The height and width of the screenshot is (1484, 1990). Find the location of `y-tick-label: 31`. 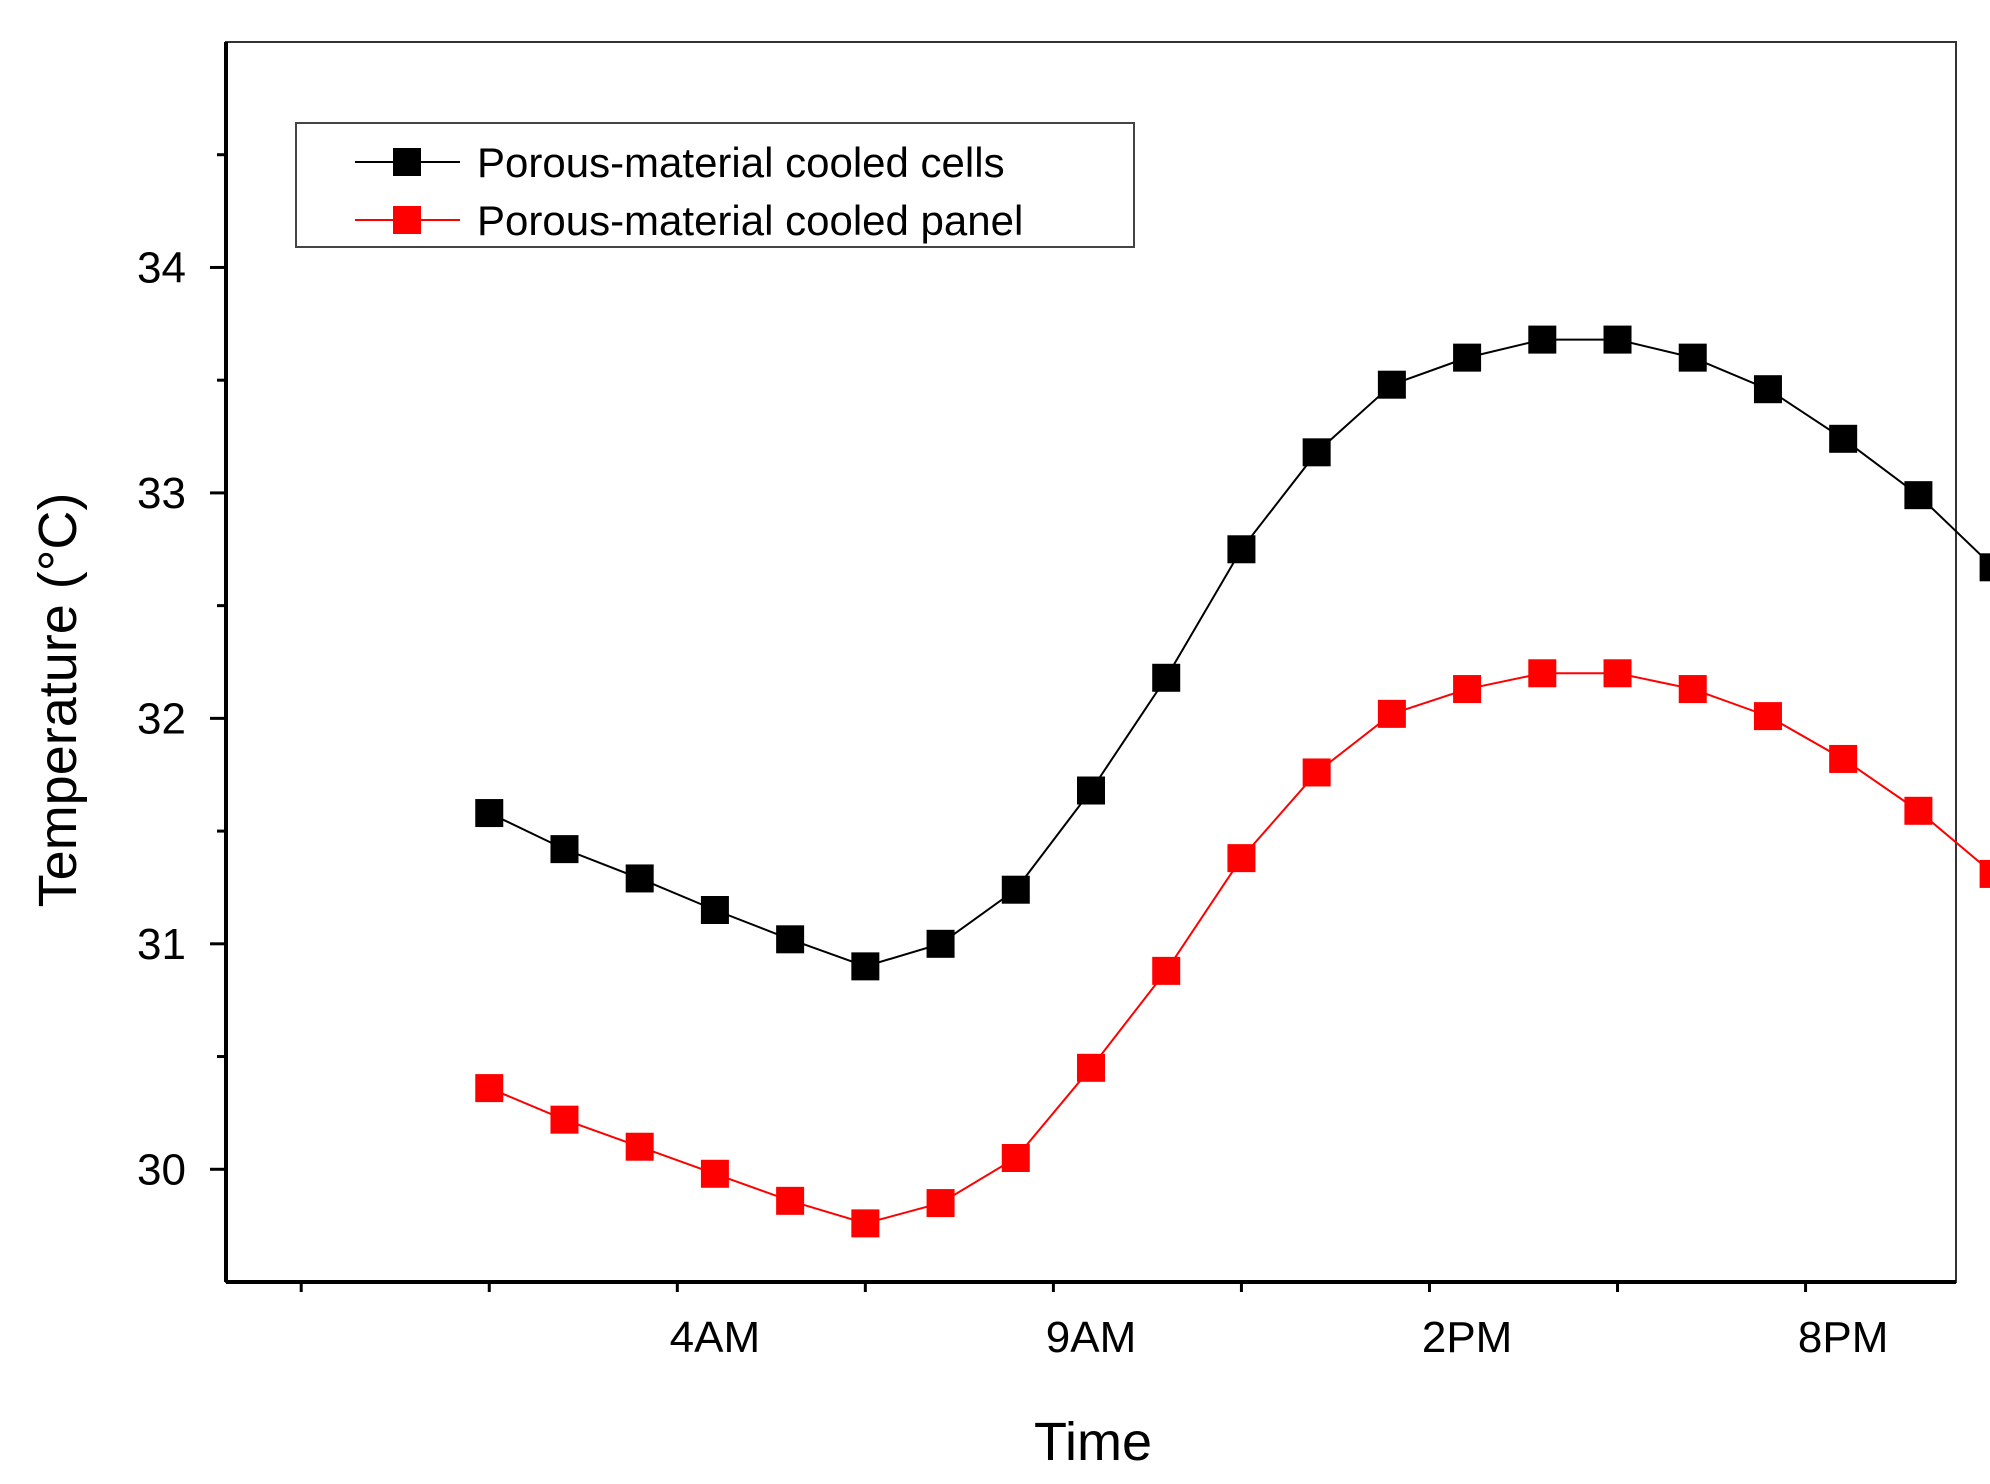

y-tick-label: 31 is located at coordinates (161, 944).